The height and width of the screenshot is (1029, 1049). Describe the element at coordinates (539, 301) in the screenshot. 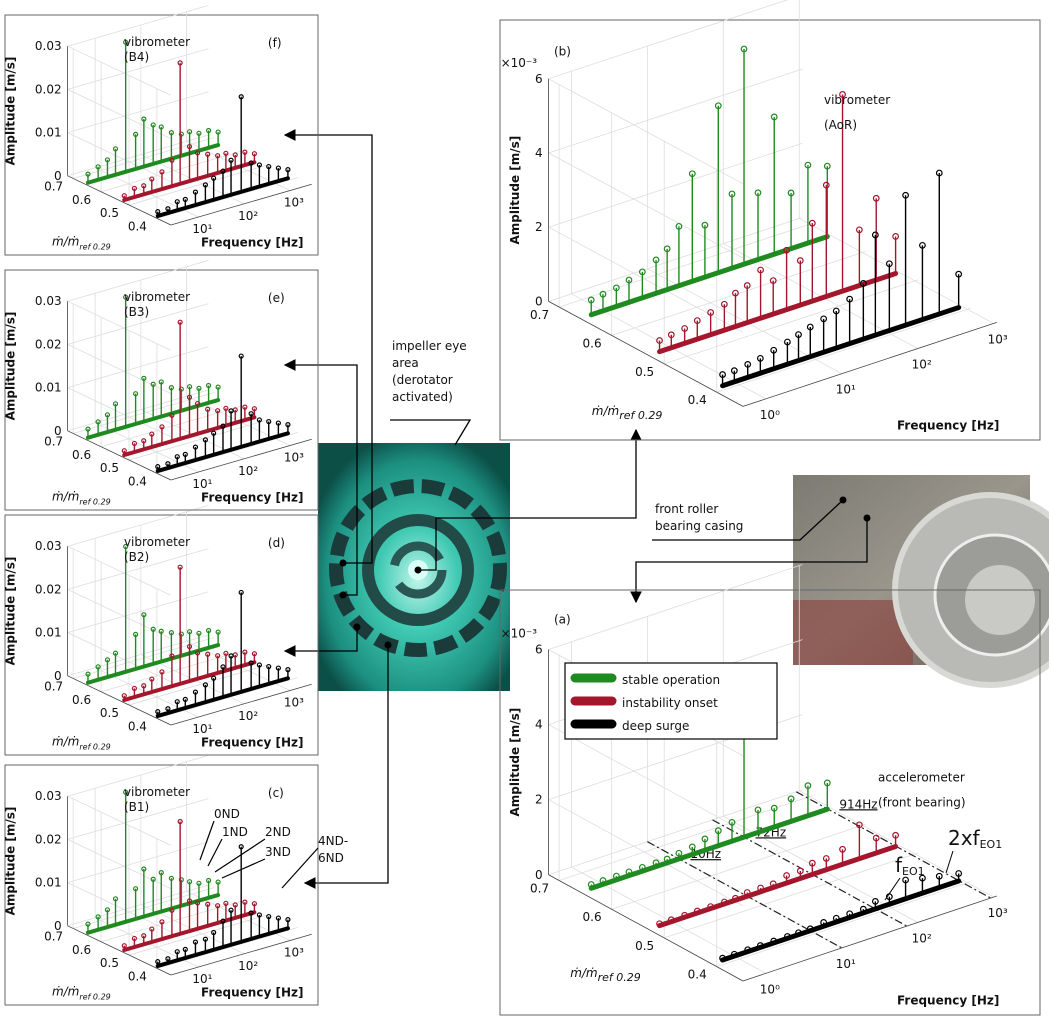

I see `z-tick-label: 0` at that location.